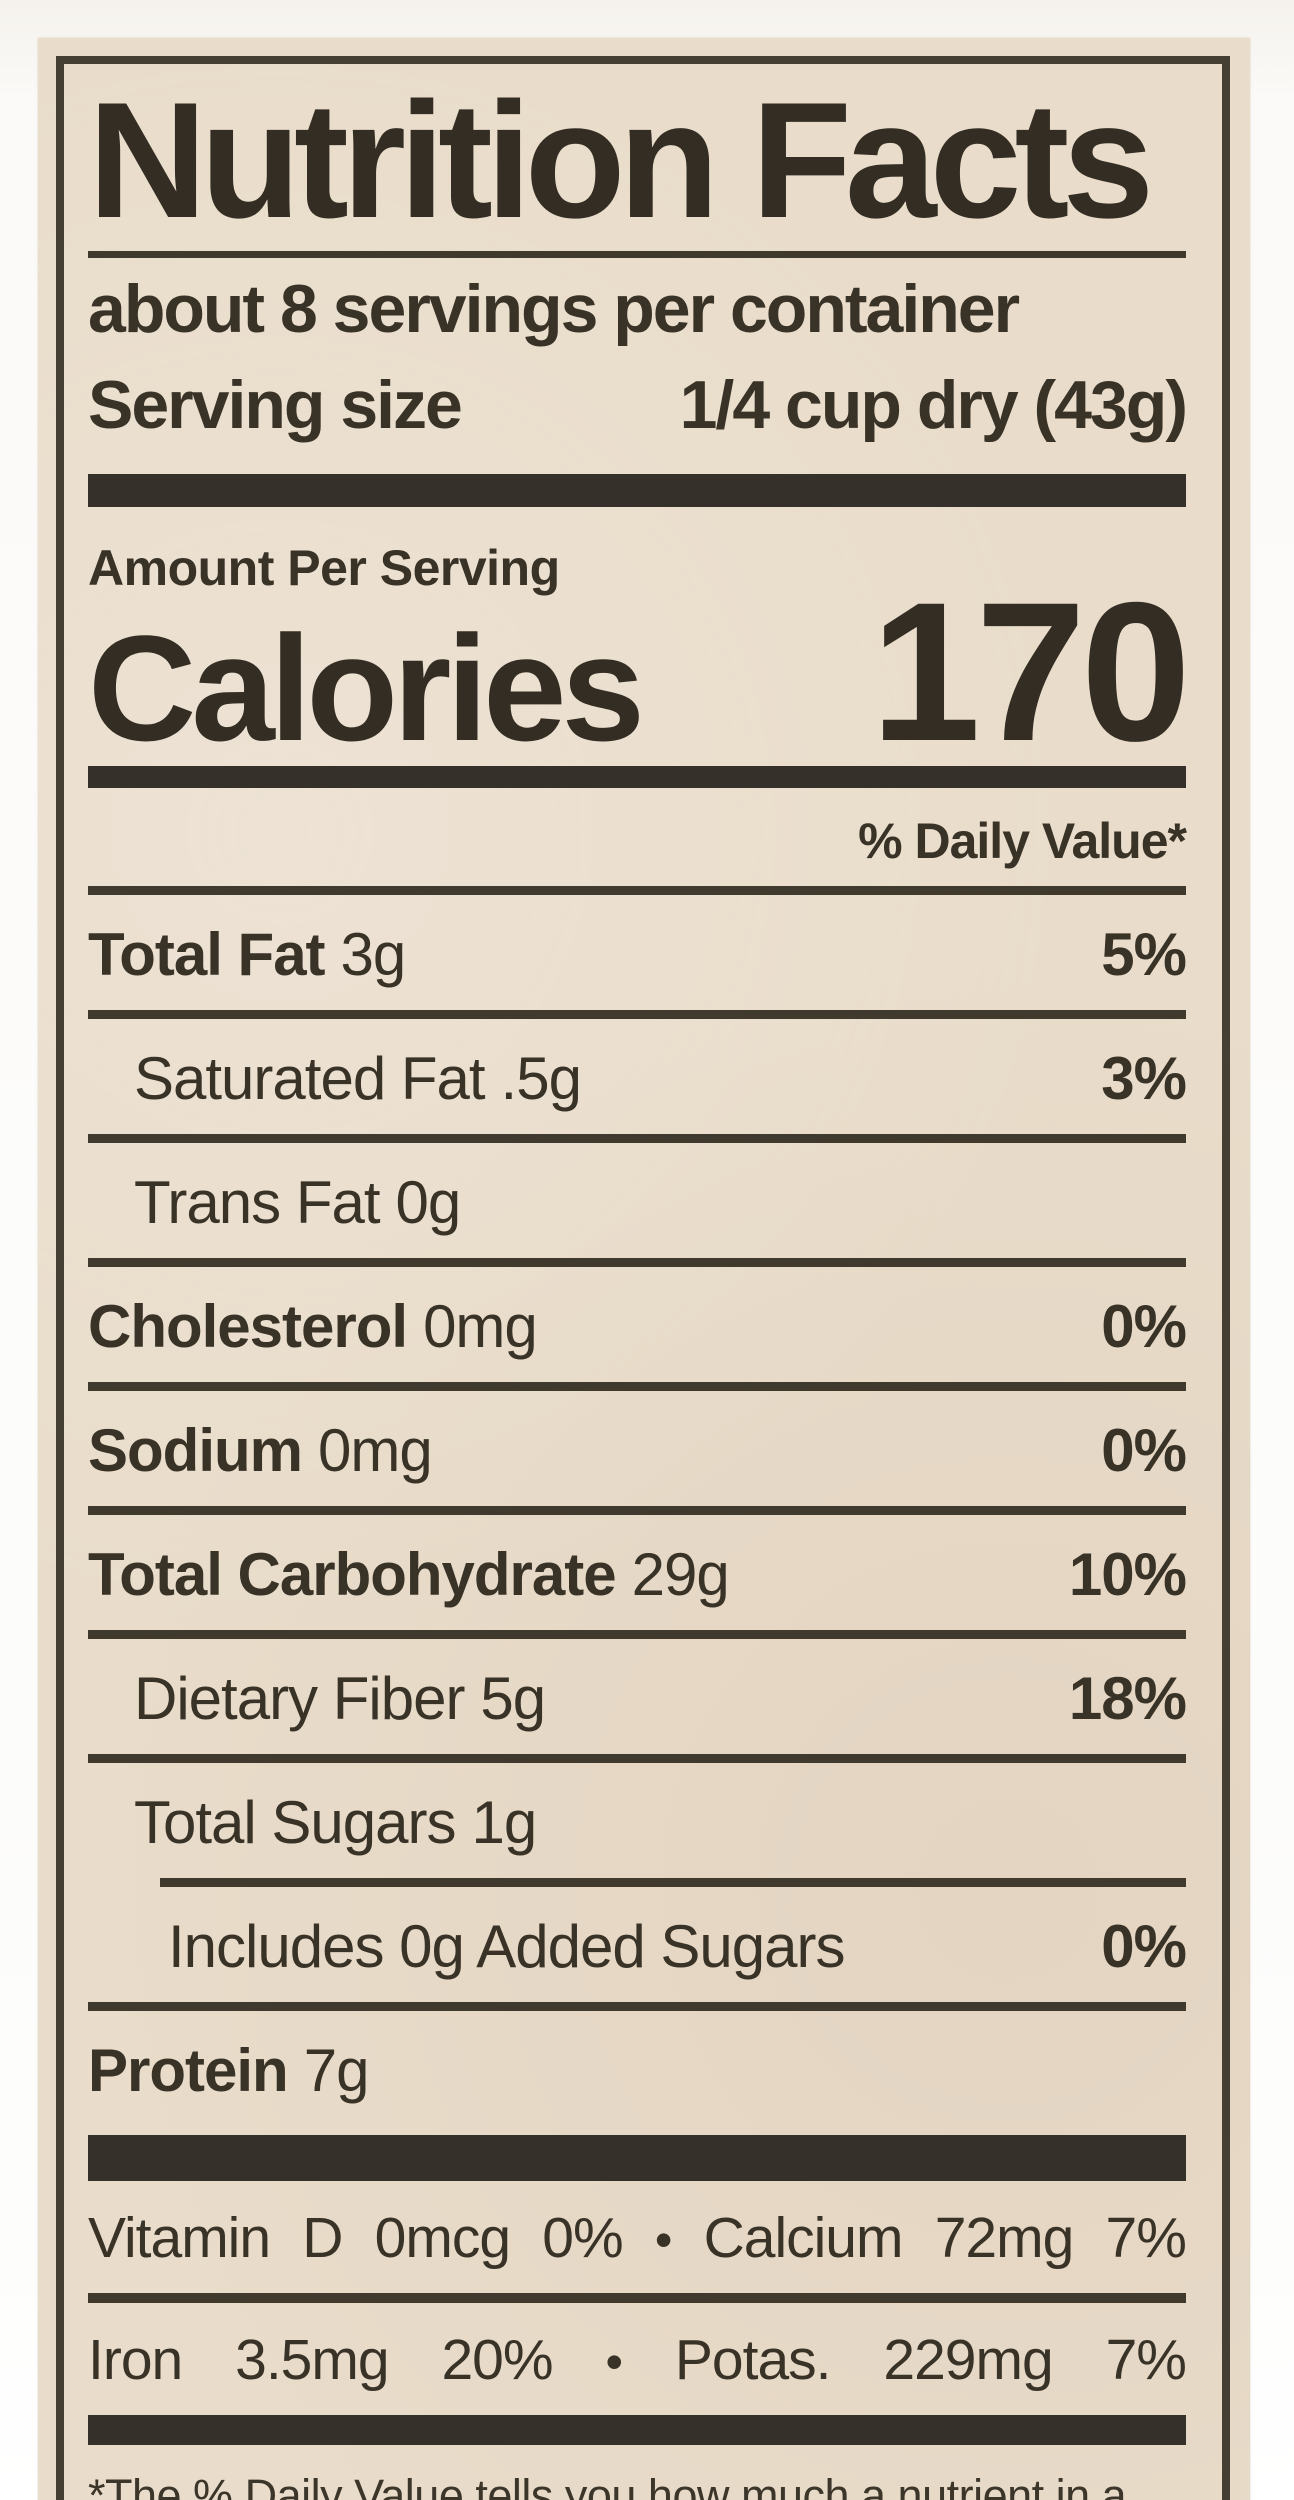 This screenshot has width=1294, height=2500. I want to click on nutrient-row-added-sugars: Includes 0g Added Sugars 0%, so click(637, 1949).